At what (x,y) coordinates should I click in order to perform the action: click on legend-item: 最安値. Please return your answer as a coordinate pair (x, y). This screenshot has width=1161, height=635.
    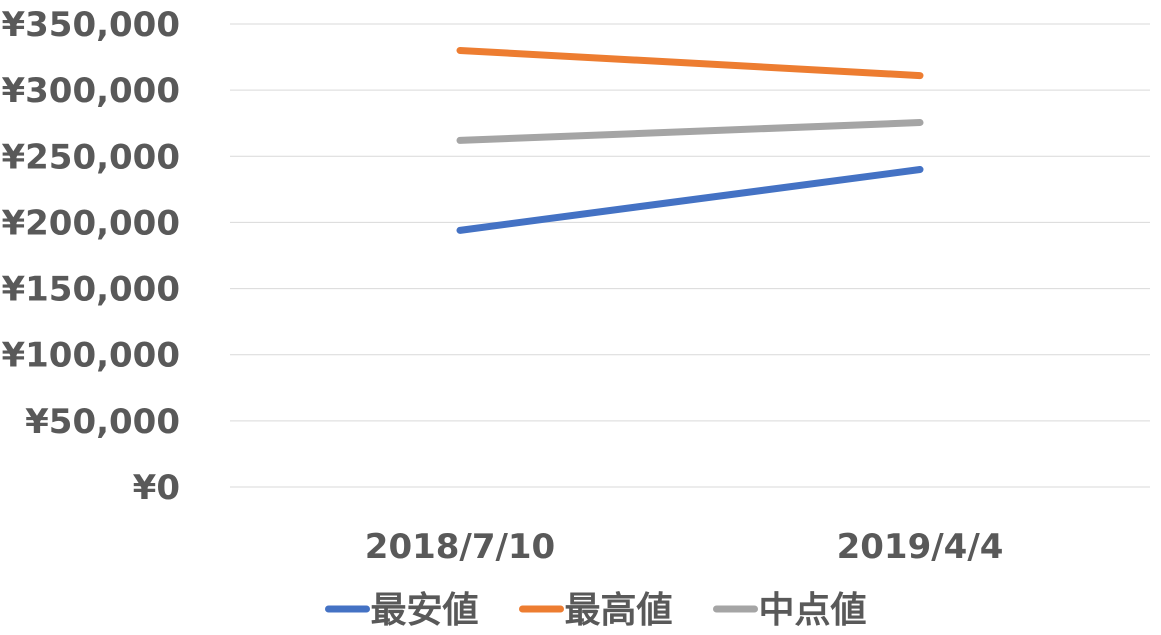
    Looking at the image, I should click on (402, 610).